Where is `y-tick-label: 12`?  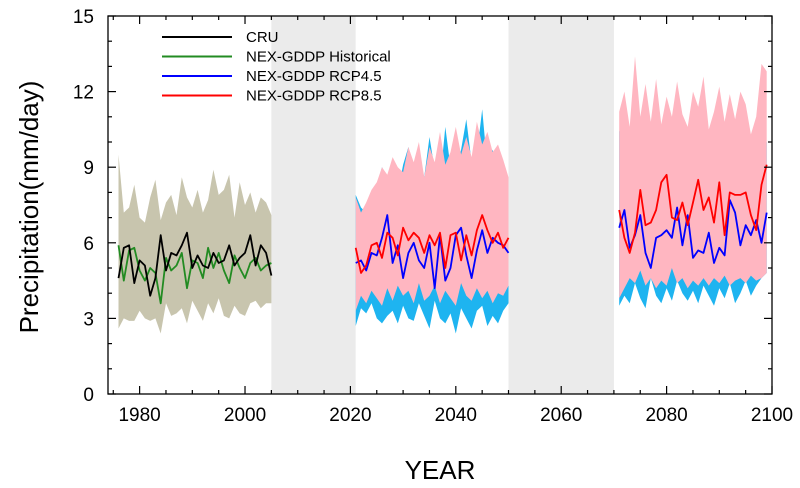
y-tick-label: 12 is located at coordinates (83, 93).